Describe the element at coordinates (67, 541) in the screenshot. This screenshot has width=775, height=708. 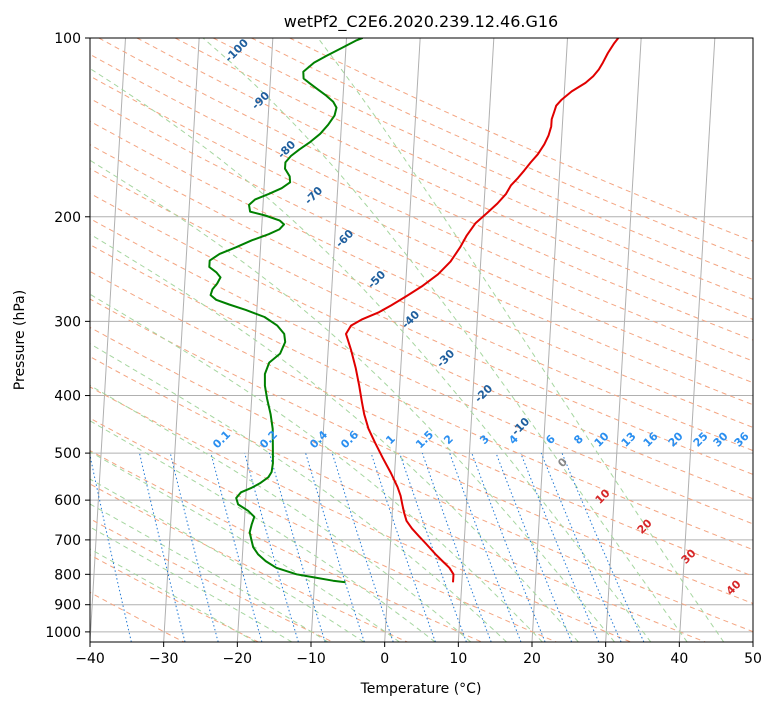
I see `y-tick-label: 700` at that location.